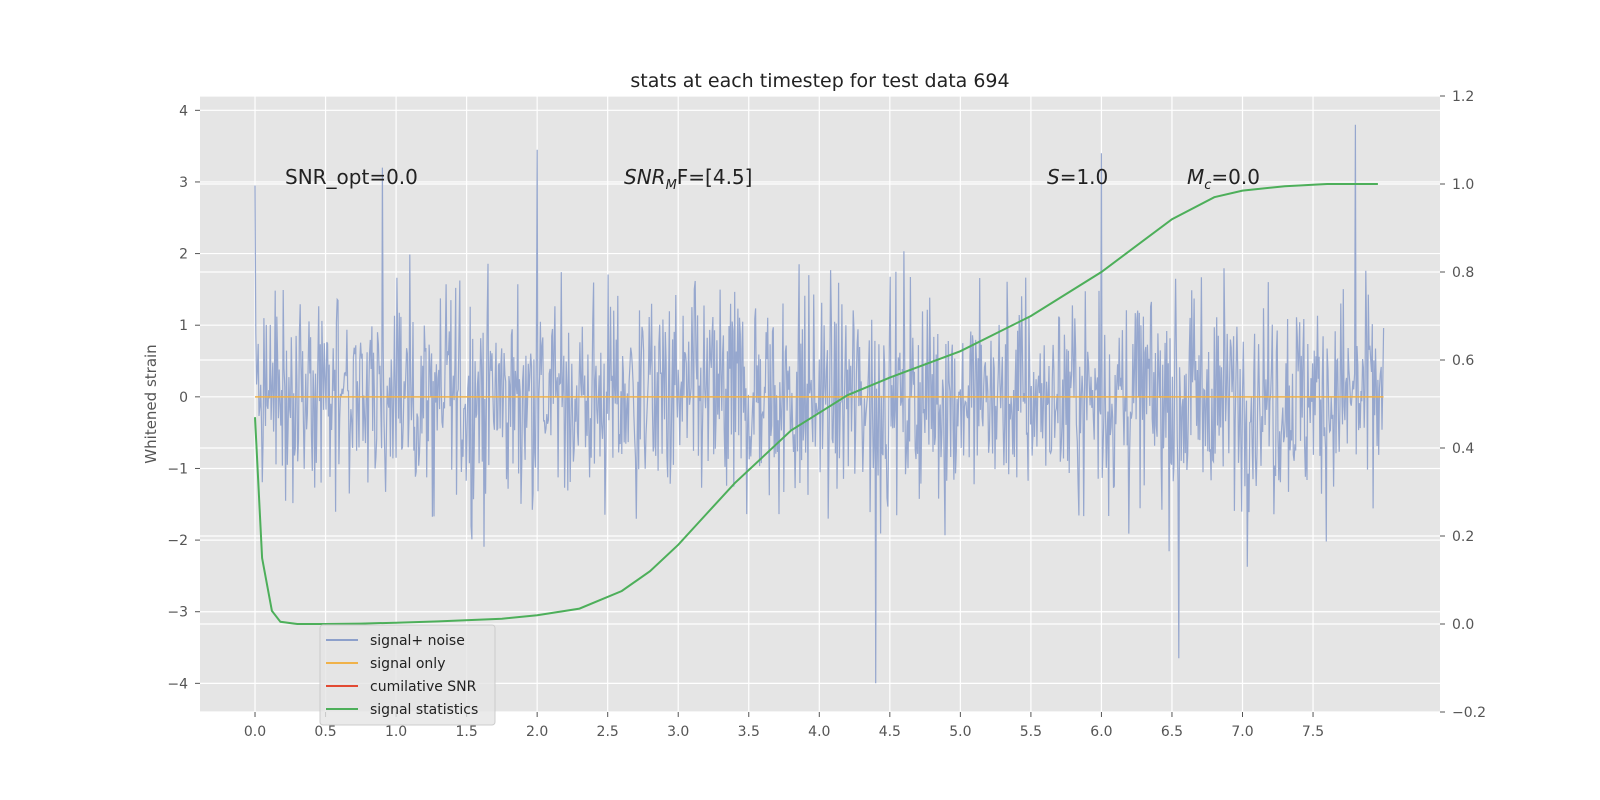  Describe the element at coordinates (1463, 273) in the screenshot. I see `y-right-tick-label: 0.8` at that location.